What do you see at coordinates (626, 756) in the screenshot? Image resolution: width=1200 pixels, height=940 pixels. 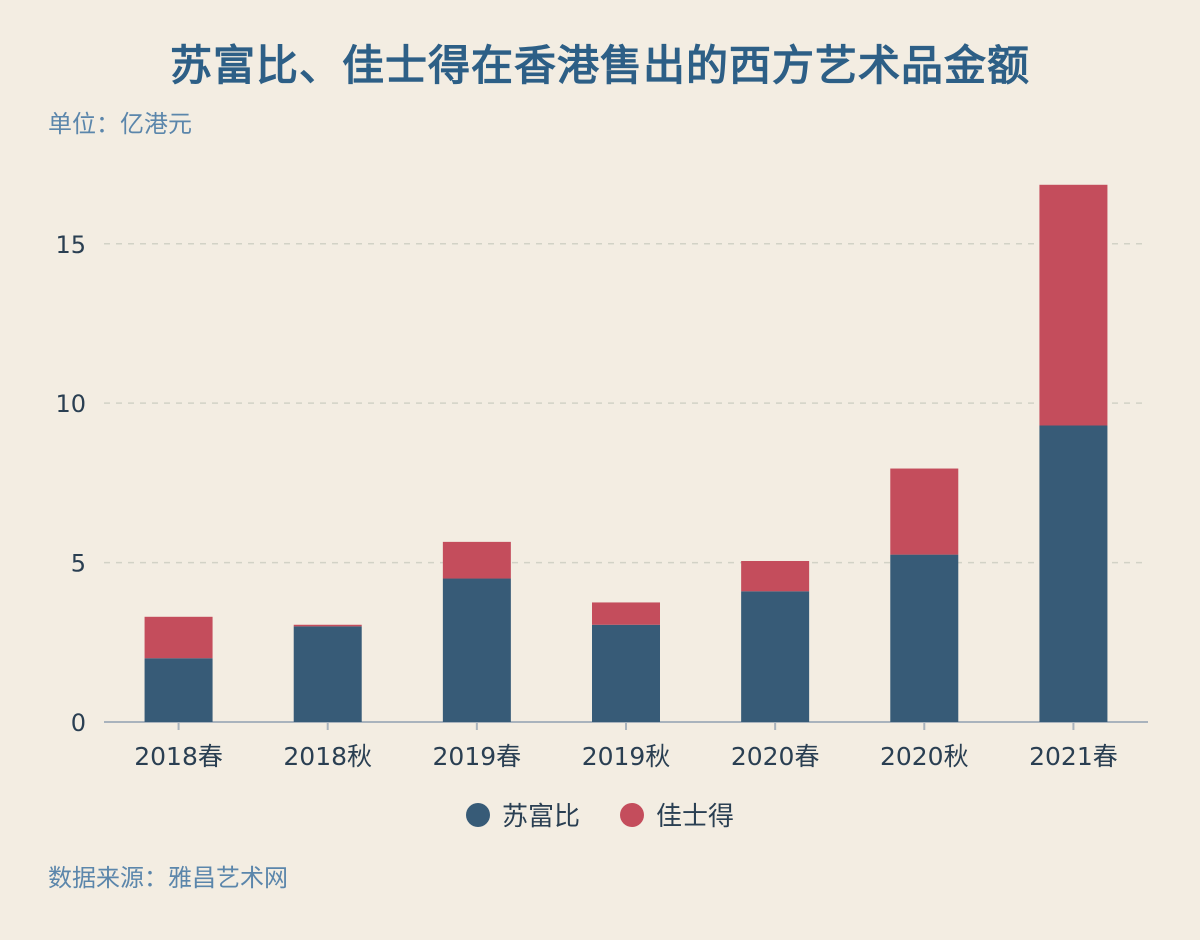 I see `x-tick-label: 2019秋` at bounding box center [626, 756].